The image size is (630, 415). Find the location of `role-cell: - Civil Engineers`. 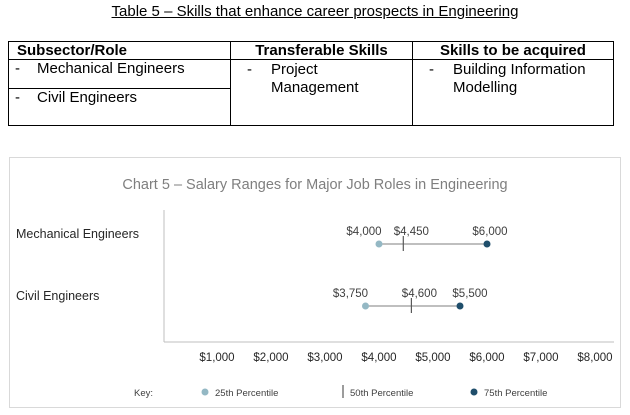

role-cell: - Civil Engineers is located at coordinates (119, 107).